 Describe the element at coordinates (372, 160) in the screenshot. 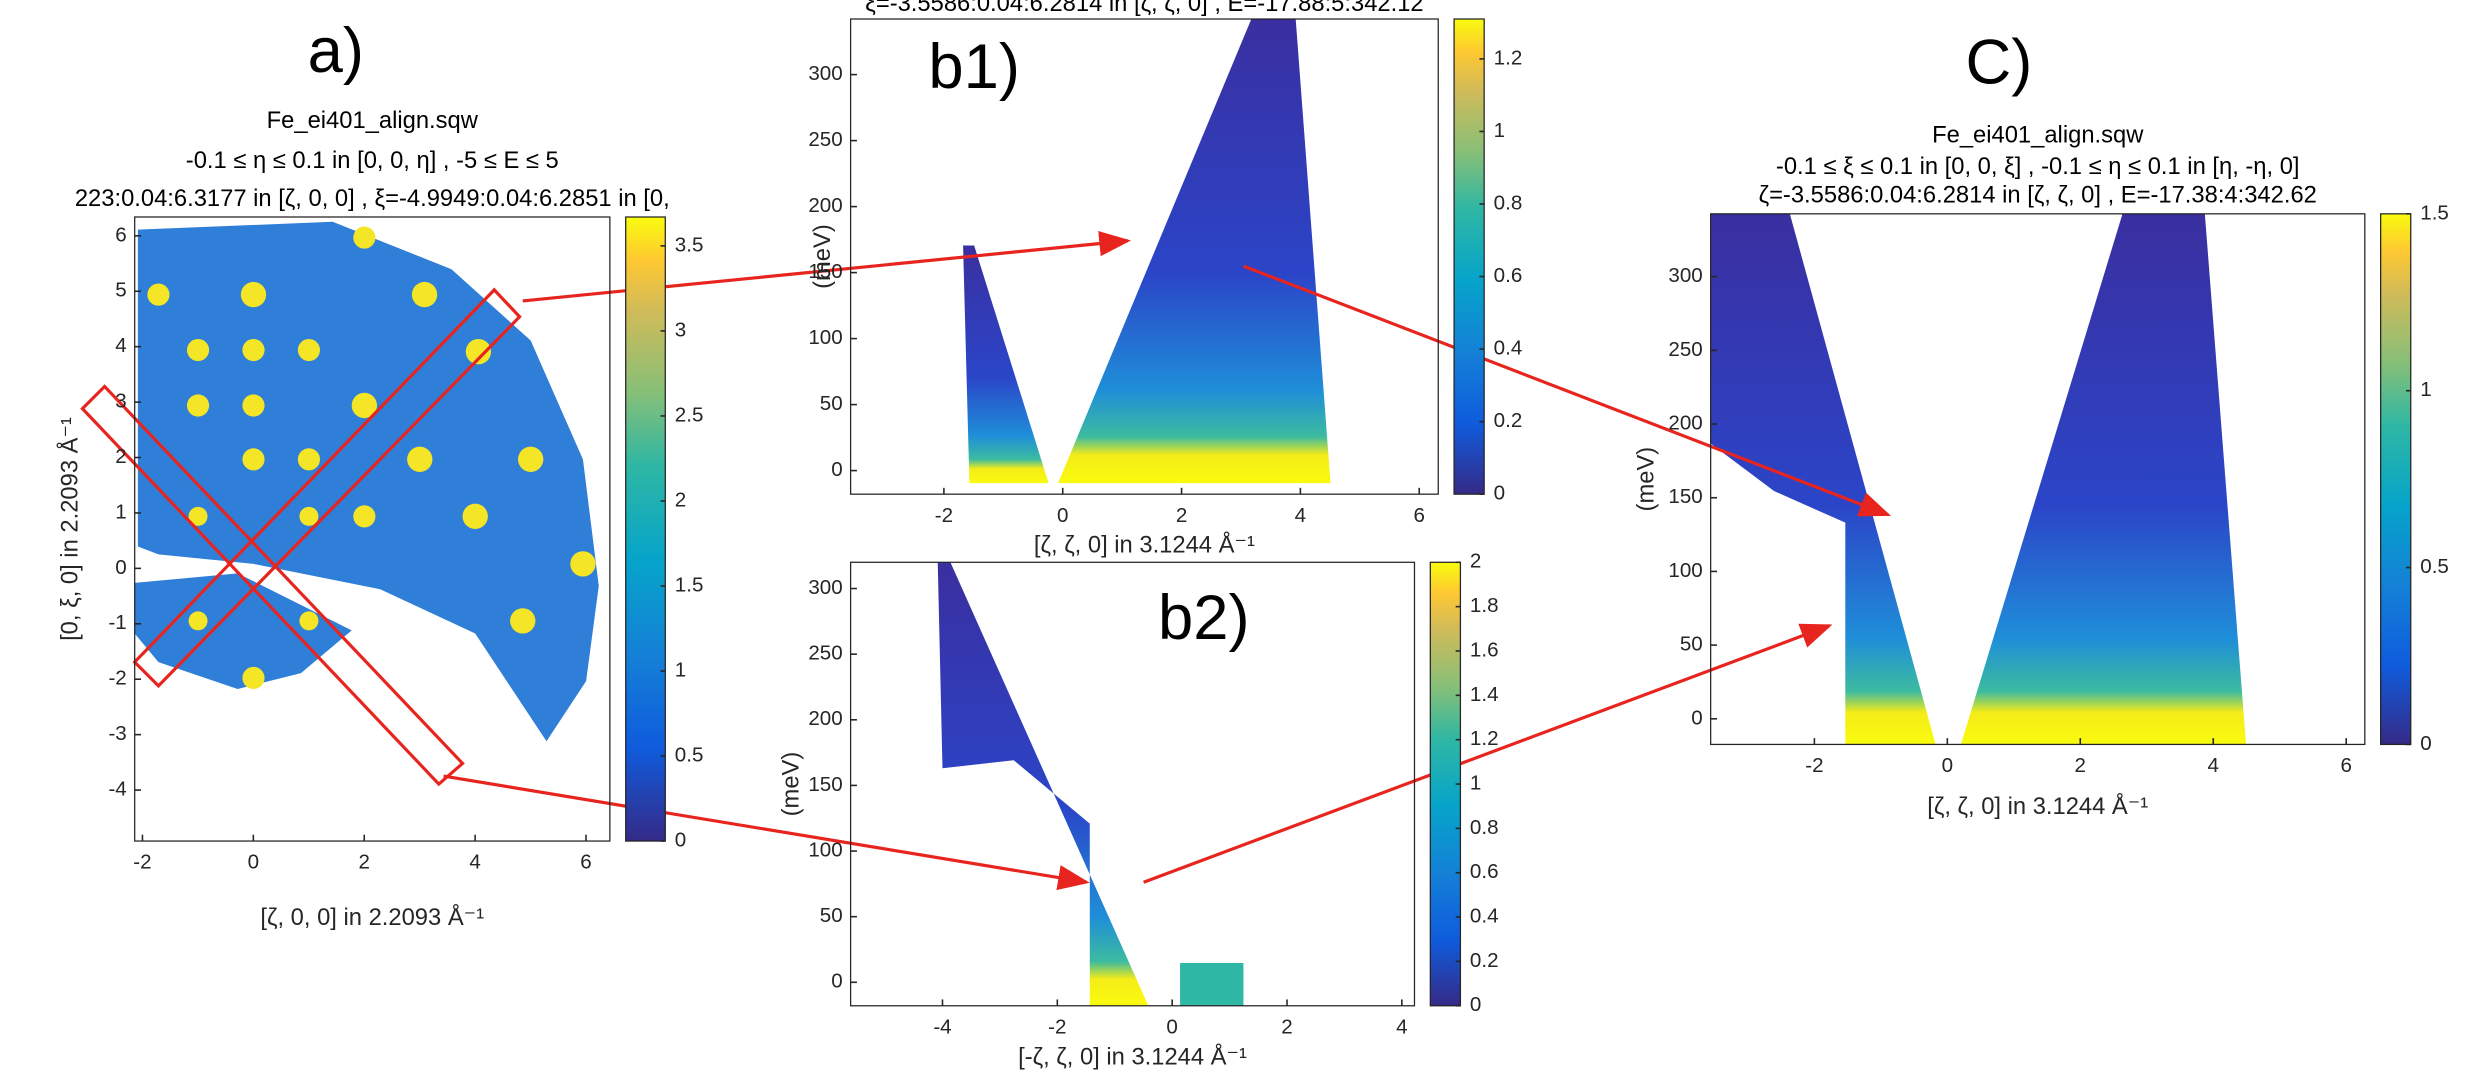

I see `panel-title: -0.1 ≤ η ≤ 0.1 in [0, 0, η] , -5 ≤ E ≤ 5` at that location.